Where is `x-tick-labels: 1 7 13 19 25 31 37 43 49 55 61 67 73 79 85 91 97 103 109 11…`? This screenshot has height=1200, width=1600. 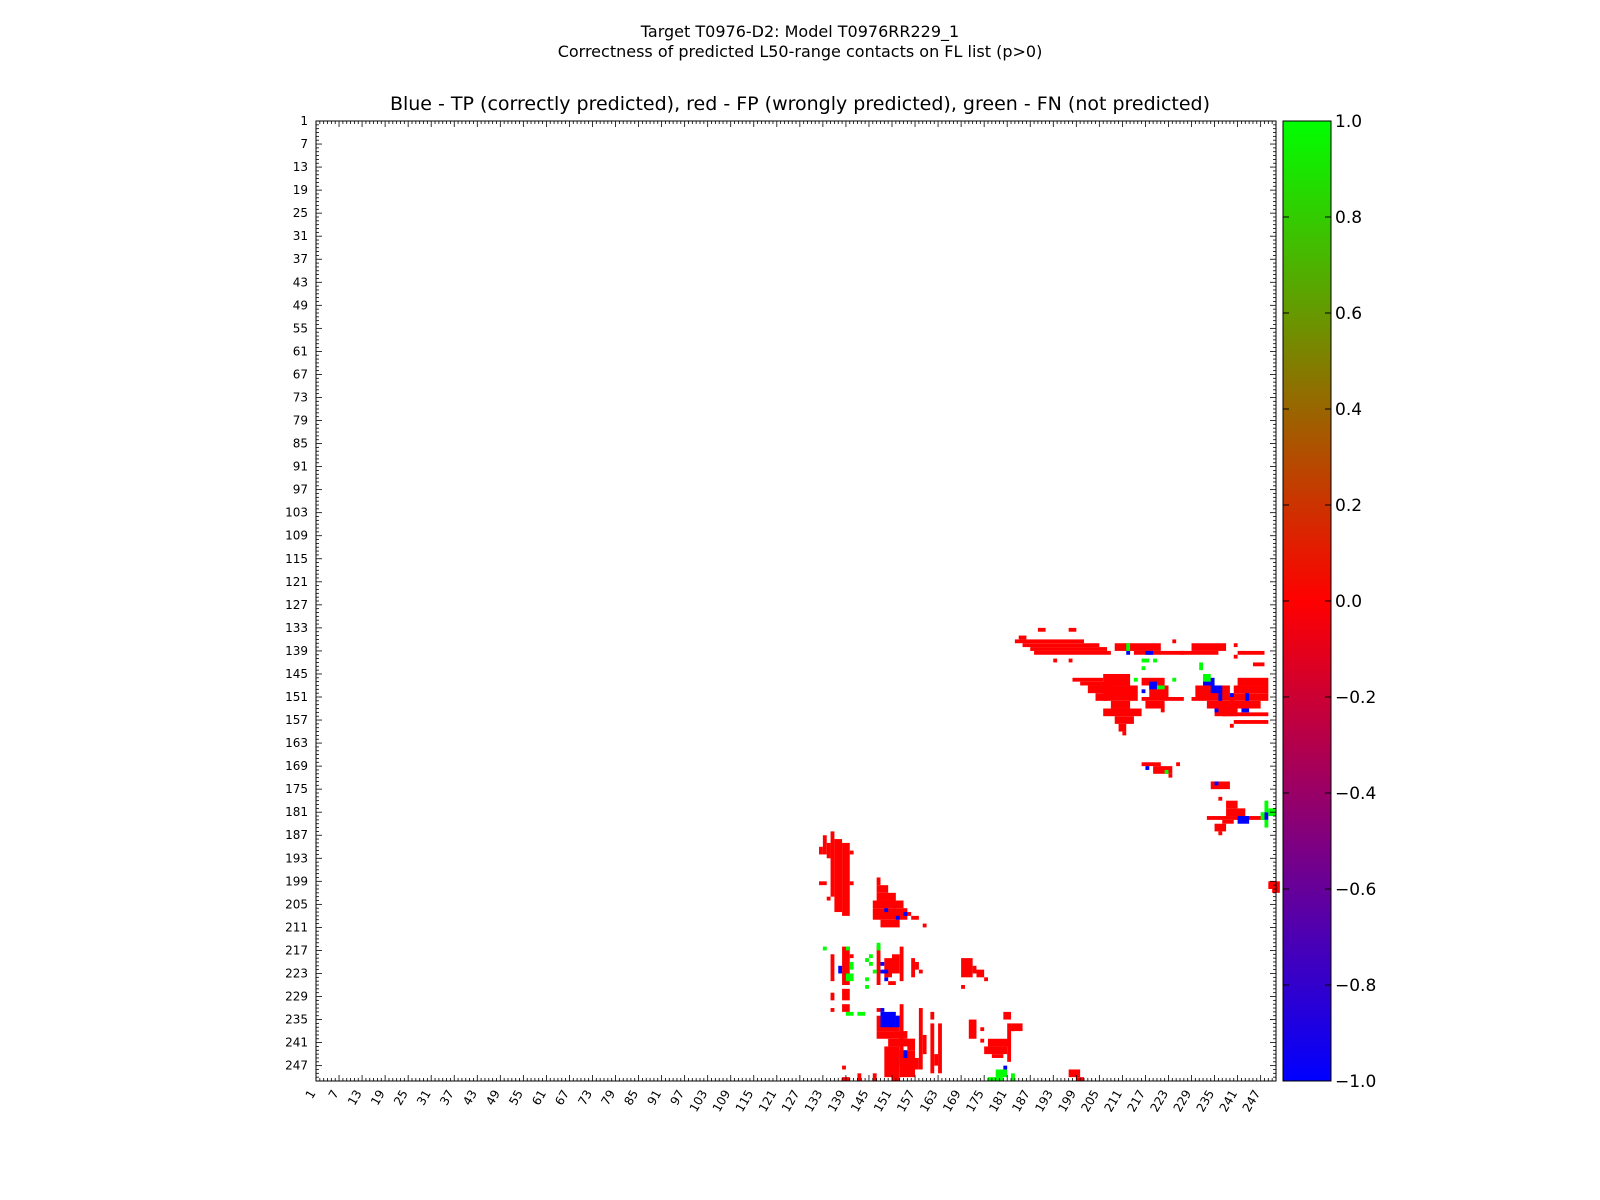 x-tick-labels: 1 7 13 19 25 31 37 43 49 55 61 67 73 79 85 91 97 103 109 11… is located at coordinates (783, 1101).